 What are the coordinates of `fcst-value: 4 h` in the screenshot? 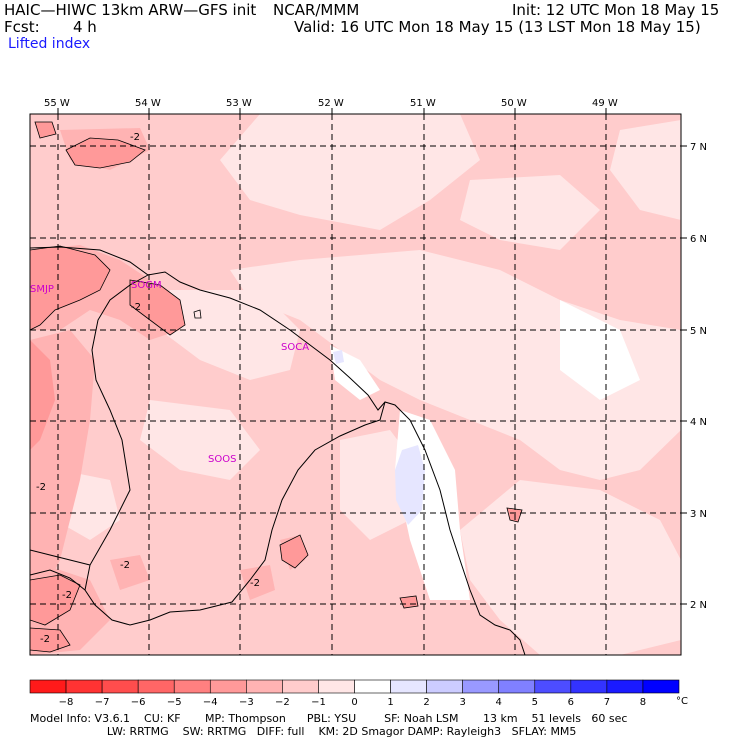 It's located at (85, 27).